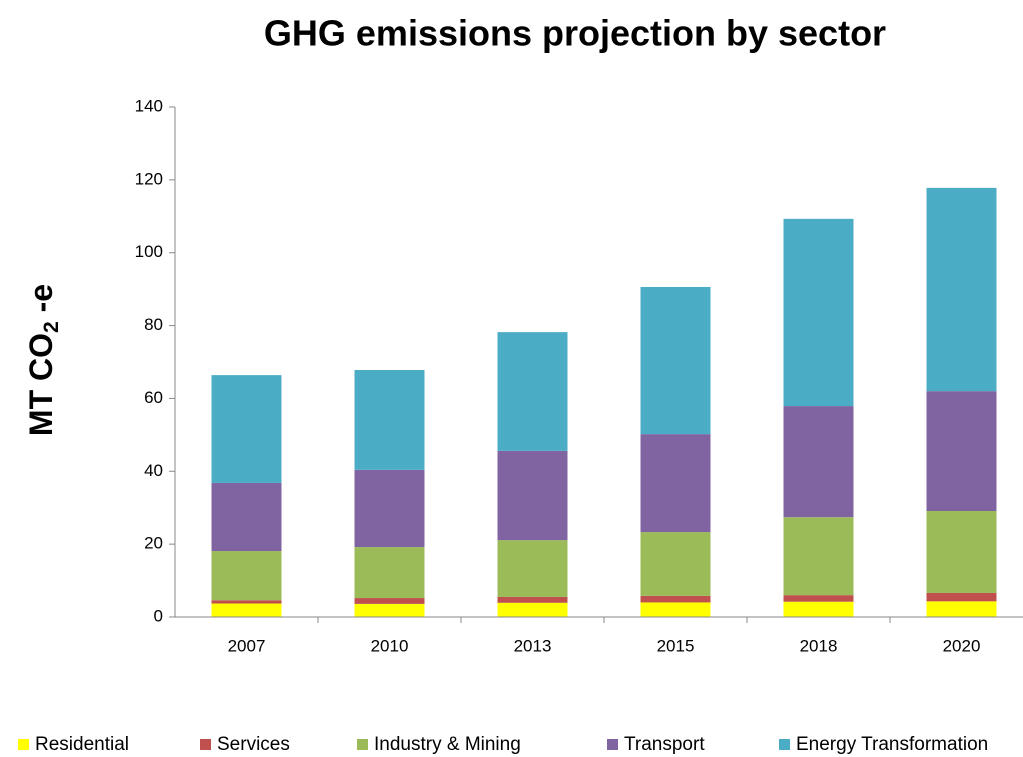 This screenshot has height=757, width=1023. Describe the element at coordinates (41, 302) in the screenshot. I see `y-label-part: -e` at that location.